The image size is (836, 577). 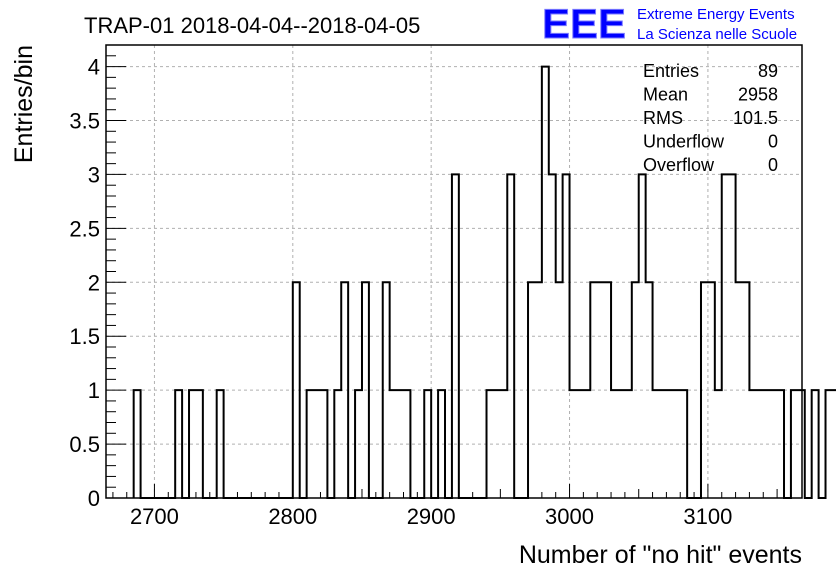 I want to click on y-axis: 0 0.5 1 1.5 2 2.5 3 3.5 4, so click(x=97, y=277).